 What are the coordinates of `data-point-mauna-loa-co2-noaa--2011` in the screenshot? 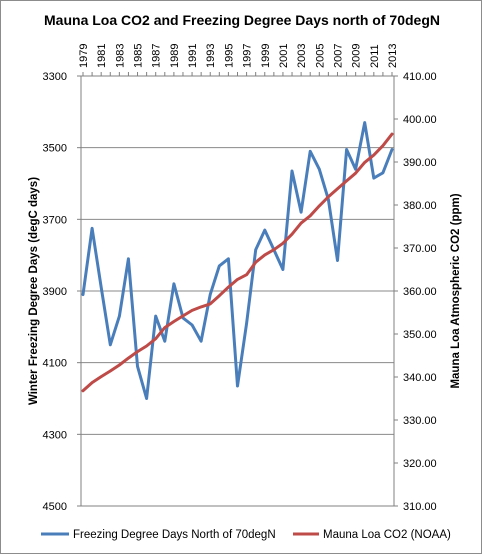 It's located at (374, 155).